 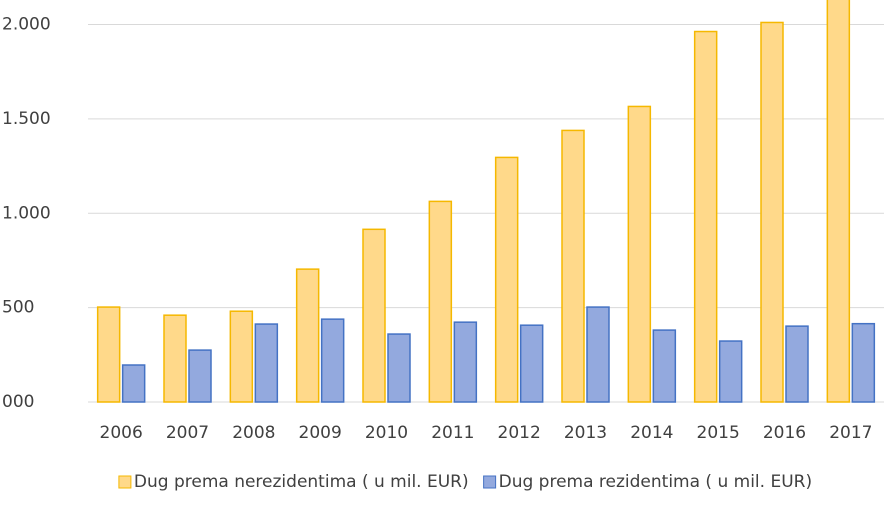 I want to click on x-tick-label: 2006, so click(x=121, y=433).